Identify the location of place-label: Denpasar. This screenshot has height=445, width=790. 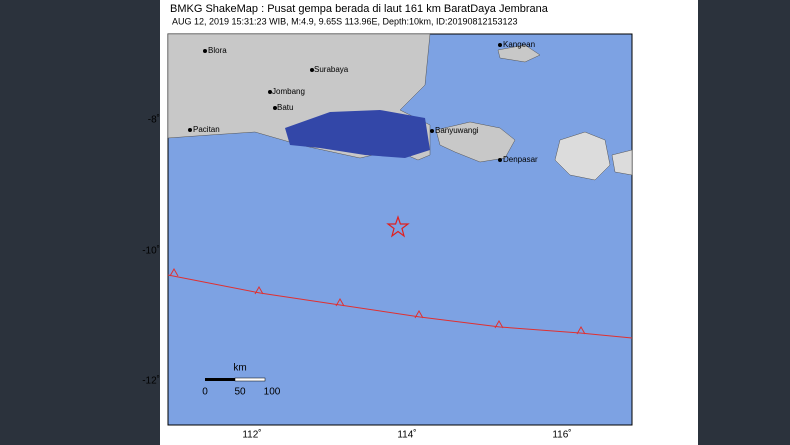
(520, 159).